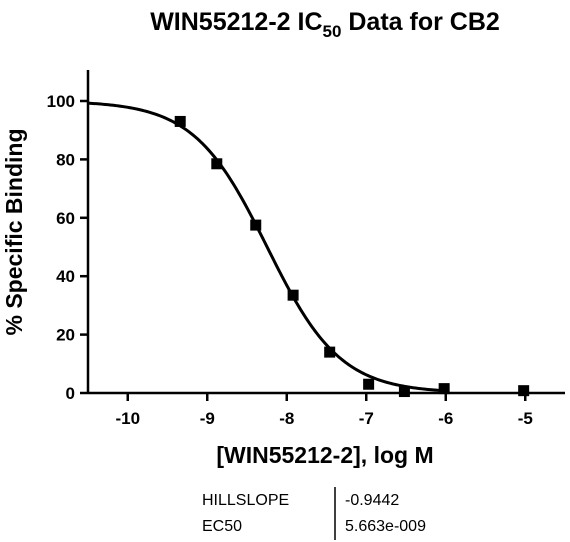 Image resolution: width=570 pixels, height=542 pixels. I want to click on y-tick-label: 20, so click(65, 335).